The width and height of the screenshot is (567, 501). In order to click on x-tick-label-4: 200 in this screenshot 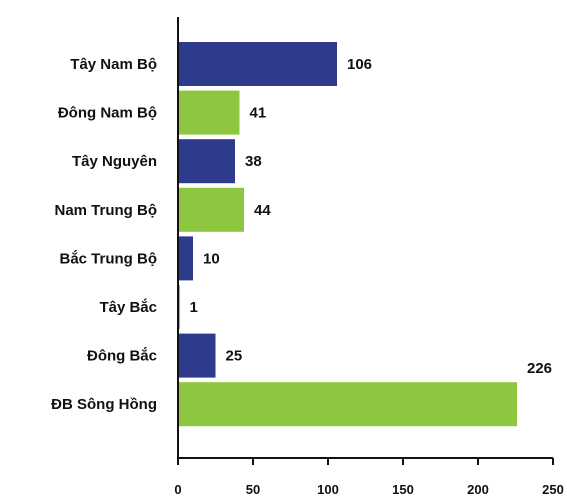, I will do `click(478, 489)`.